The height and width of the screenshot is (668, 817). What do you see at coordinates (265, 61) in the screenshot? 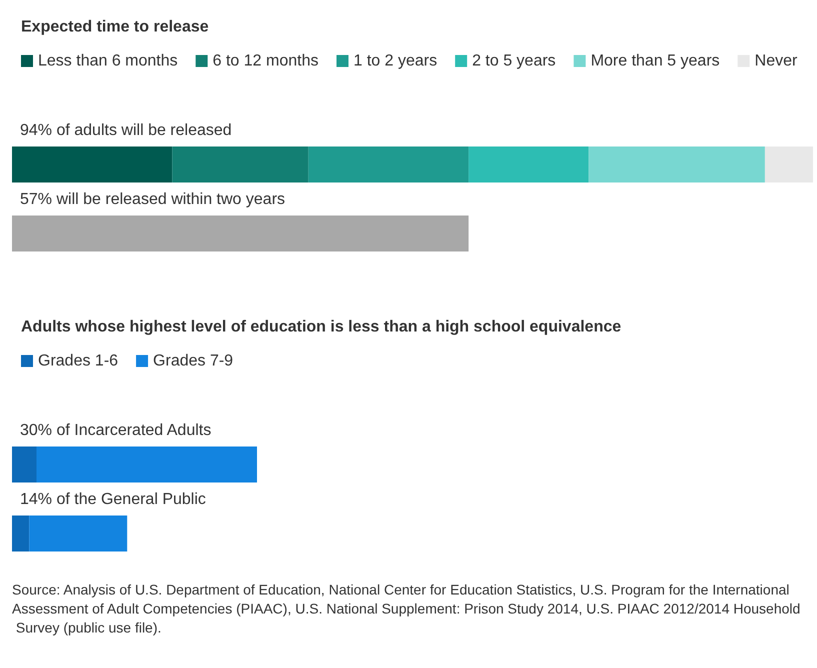
I see `legend-label: 6 to 12 months` at bounding box center [265, 61].